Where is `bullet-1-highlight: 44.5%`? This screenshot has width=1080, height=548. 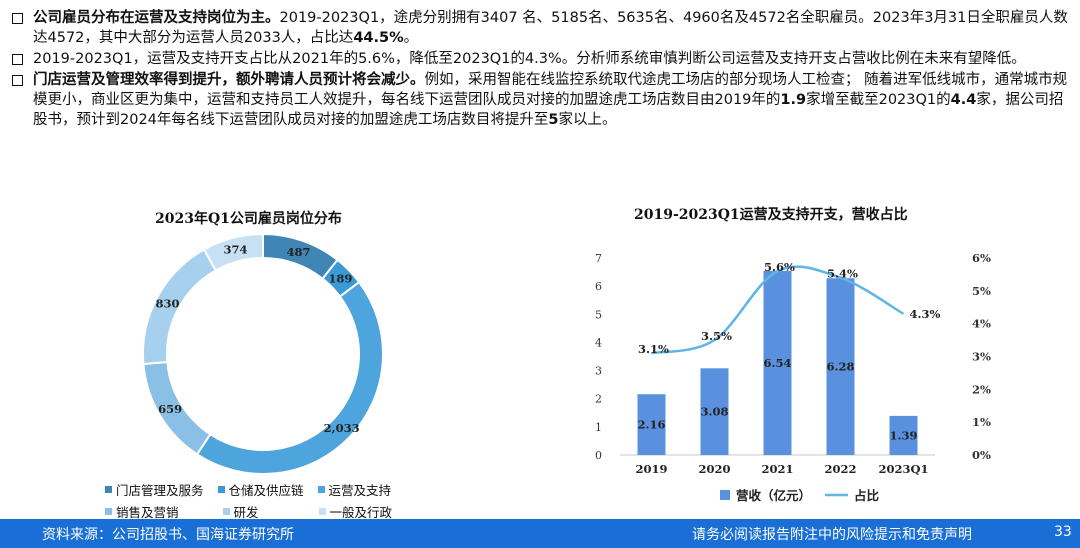 bullet-1-highlight: 44.5% is located at coordinates (378, 38).